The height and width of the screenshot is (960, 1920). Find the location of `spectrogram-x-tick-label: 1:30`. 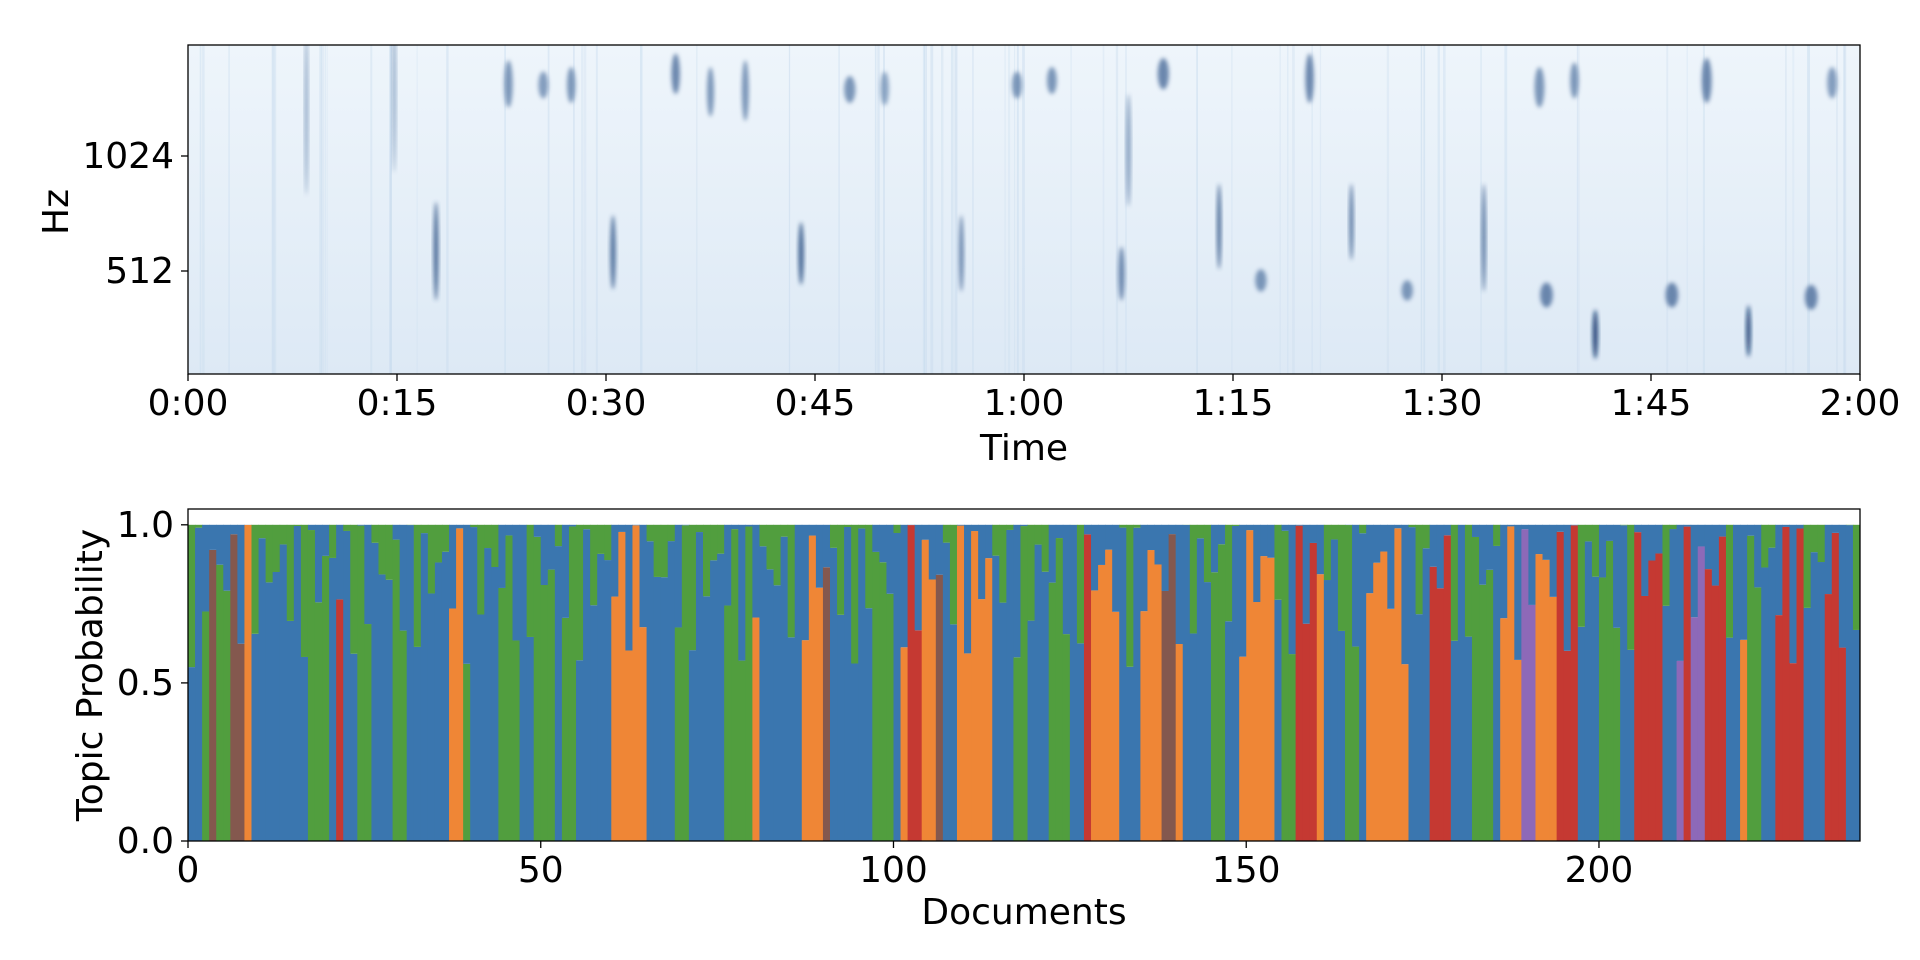

spectrogram-x-tick-label: 1:30 is located at coordinates (1442, 403).